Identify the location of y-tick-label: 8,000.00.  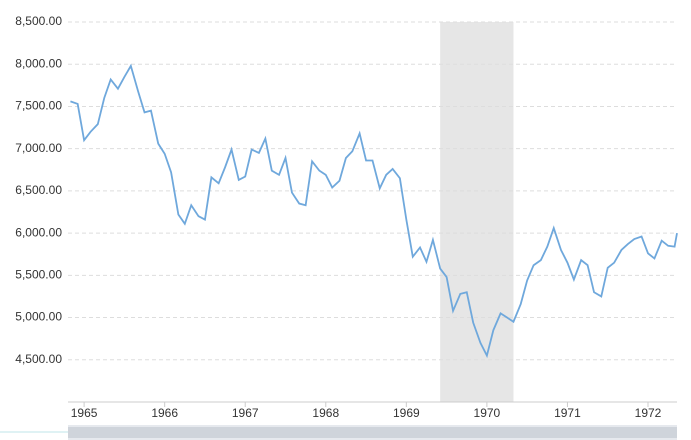
(38, 63).